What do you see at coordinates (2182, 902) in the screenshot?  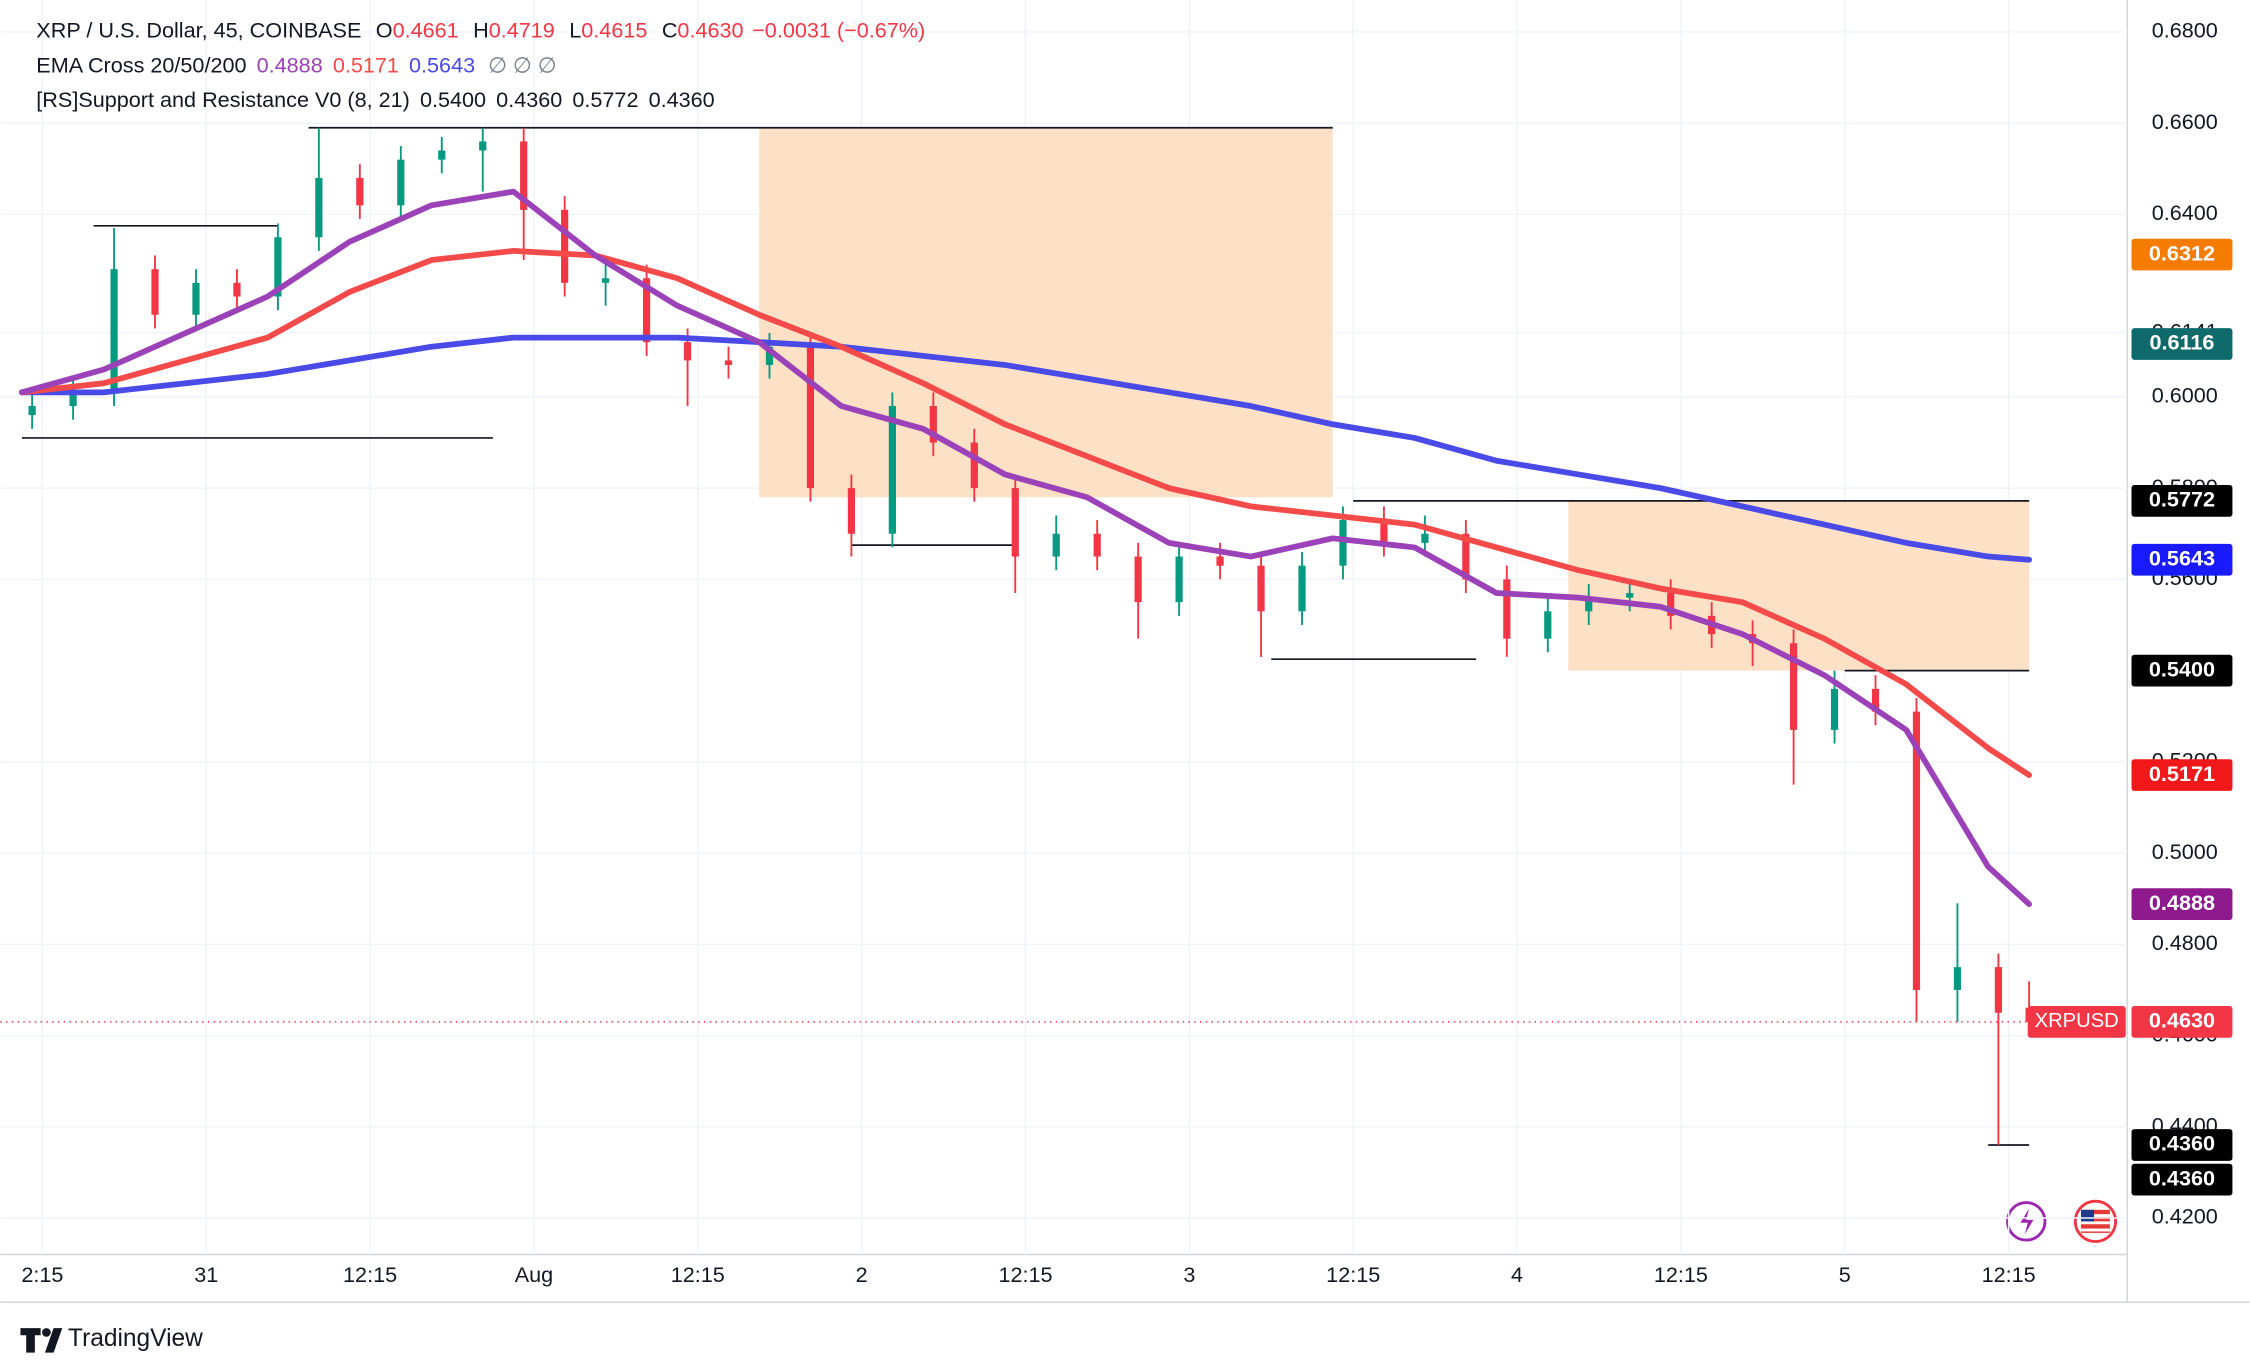 I see `price-badge-label: 0.4888` at bounding box center [2182, 902].